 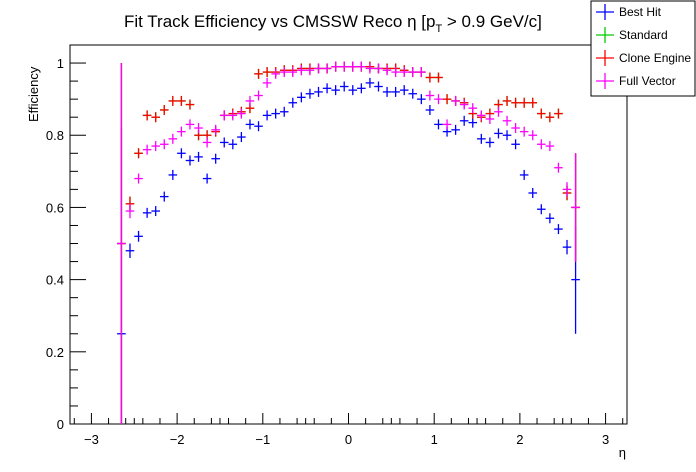 What do you see at coordinates (55, 207) in the screenshot?
I see `y-tick-label: 0.6` at bounding box center [55, 207].